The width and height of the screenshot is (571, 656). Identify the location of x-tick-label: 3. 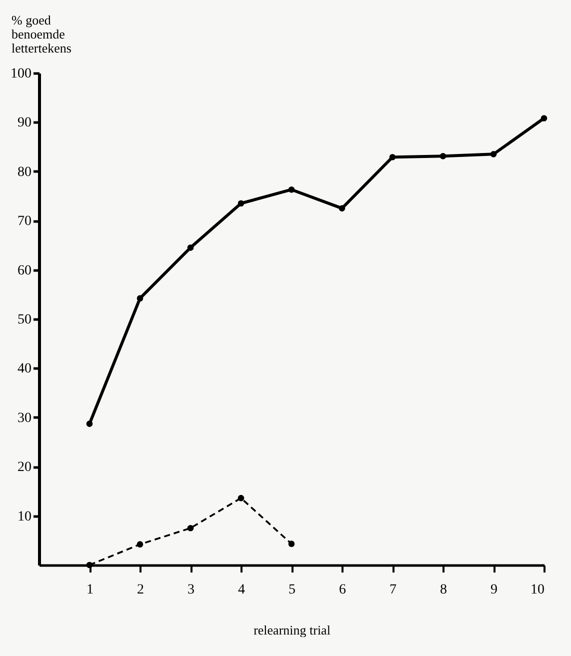
(191, 590).